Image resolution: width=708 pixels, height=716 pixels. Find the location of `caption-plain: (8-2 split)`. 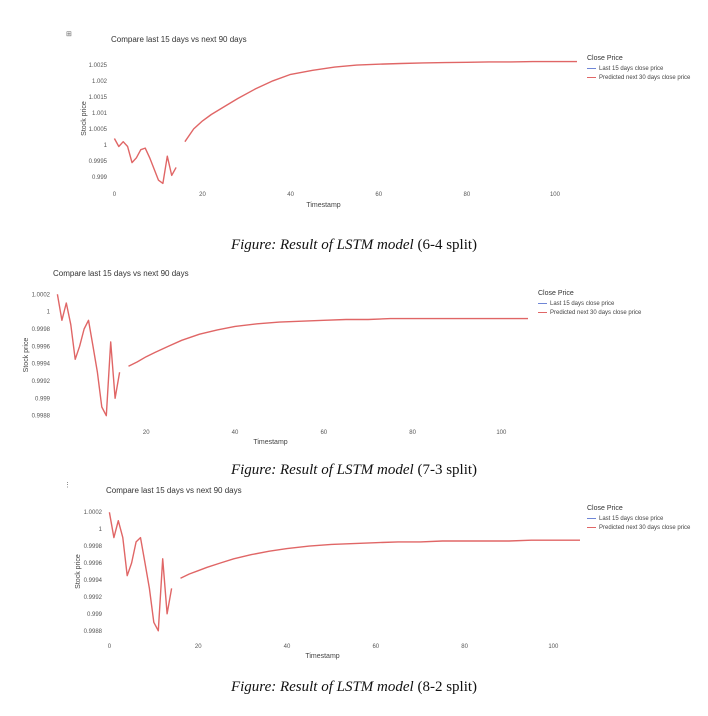

caption-plain: (8-2 split) is located at coordinates (445, 687).